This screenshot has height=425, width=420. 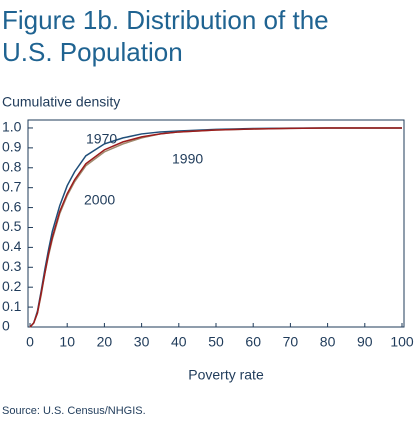 I want to click on y-tick-label: 0.2, so click(x=12, y=286).